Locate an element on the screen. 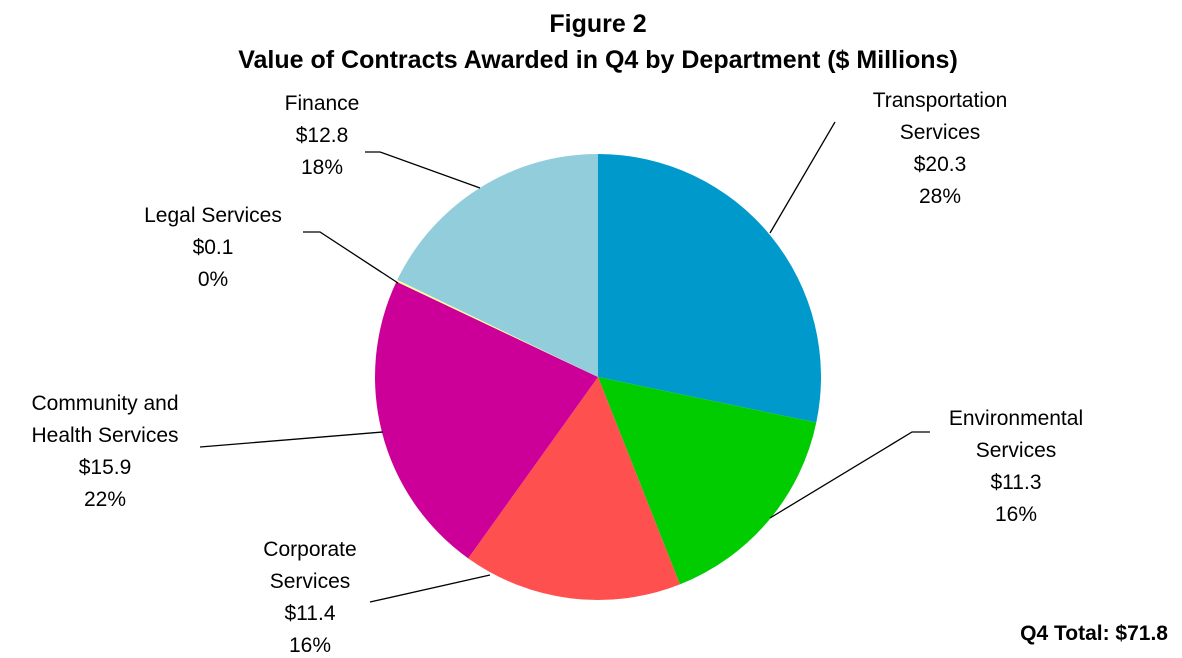  slice-label: Legal Services is located at coordinates (213, 215).